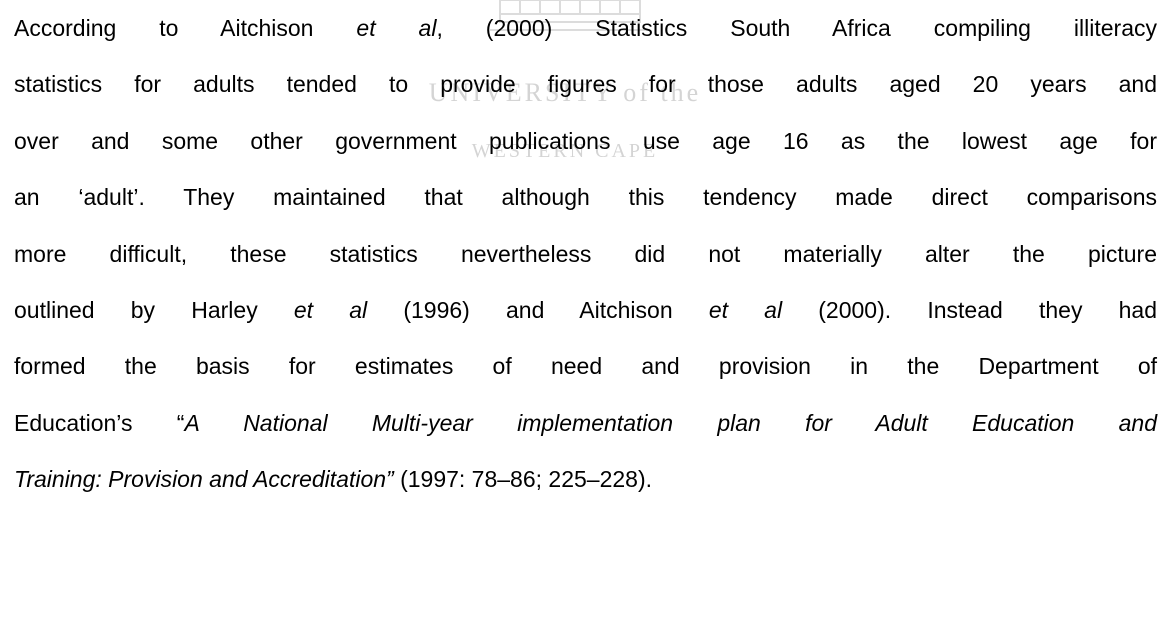 The height and width of the screenshot is (631, 1171). I want to click on text: Education’s “, so click(99, 422).